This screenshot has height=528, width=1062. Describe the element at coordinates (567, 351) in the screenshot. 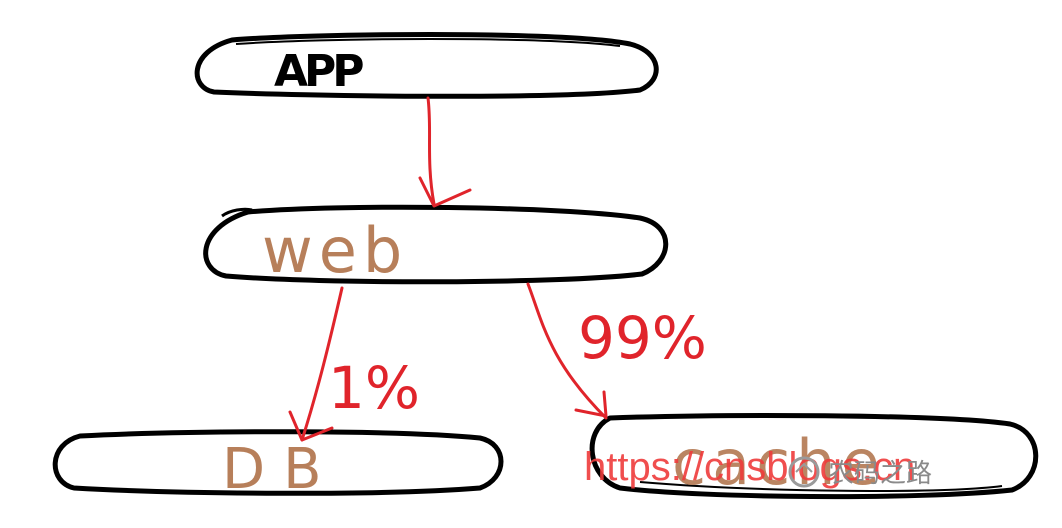

I see `arrow-web-to-cache` at that location.